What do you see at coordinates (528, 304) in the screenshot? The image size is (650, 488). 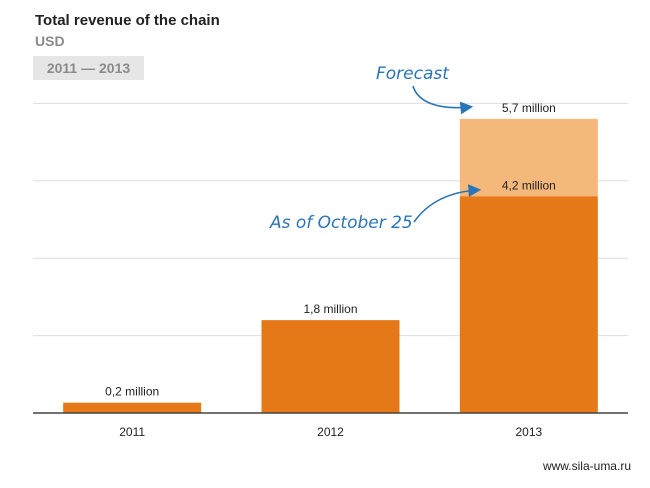 I see `bar-2013` at bounding box center [528, 304].